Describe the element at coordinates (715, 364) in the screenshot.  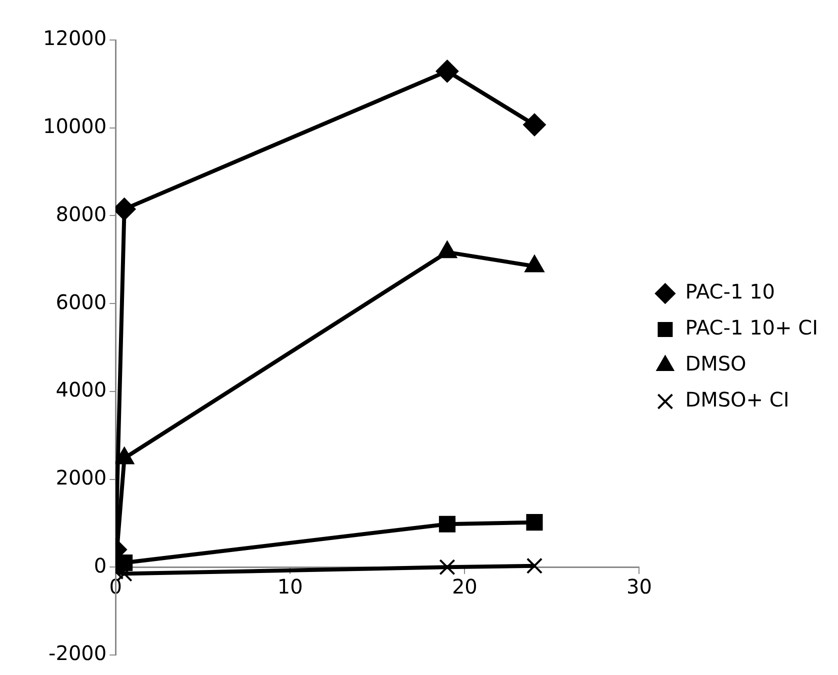
I see `legend-label: DMSO` at that location.